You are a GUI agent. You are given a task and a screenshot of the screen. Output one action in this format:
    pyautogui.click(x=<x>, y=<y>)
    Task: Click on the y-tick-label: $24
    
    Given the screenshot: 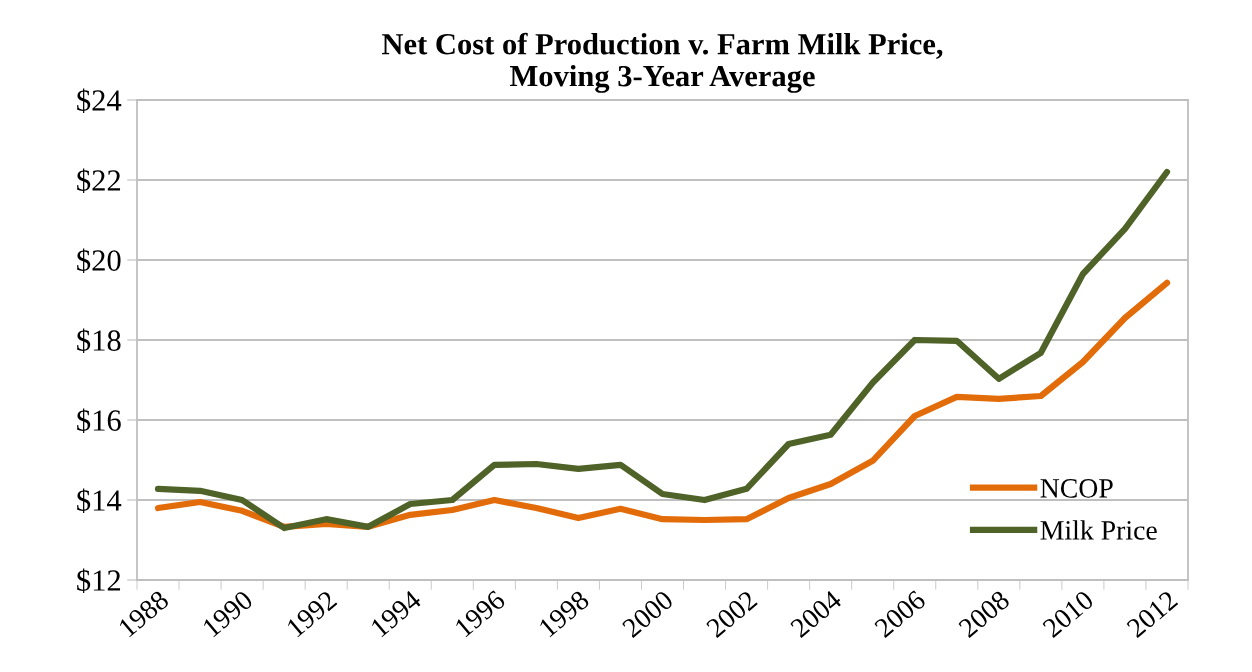 What is the action you would take?
    pyautogui.click(x=99, y=100)
    